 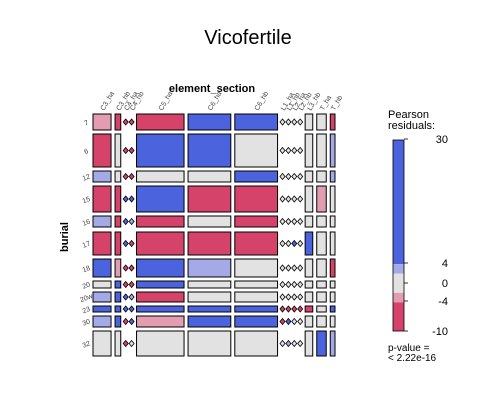 I want to click on x-variable-label: element_section, so click(x=212, y=89).